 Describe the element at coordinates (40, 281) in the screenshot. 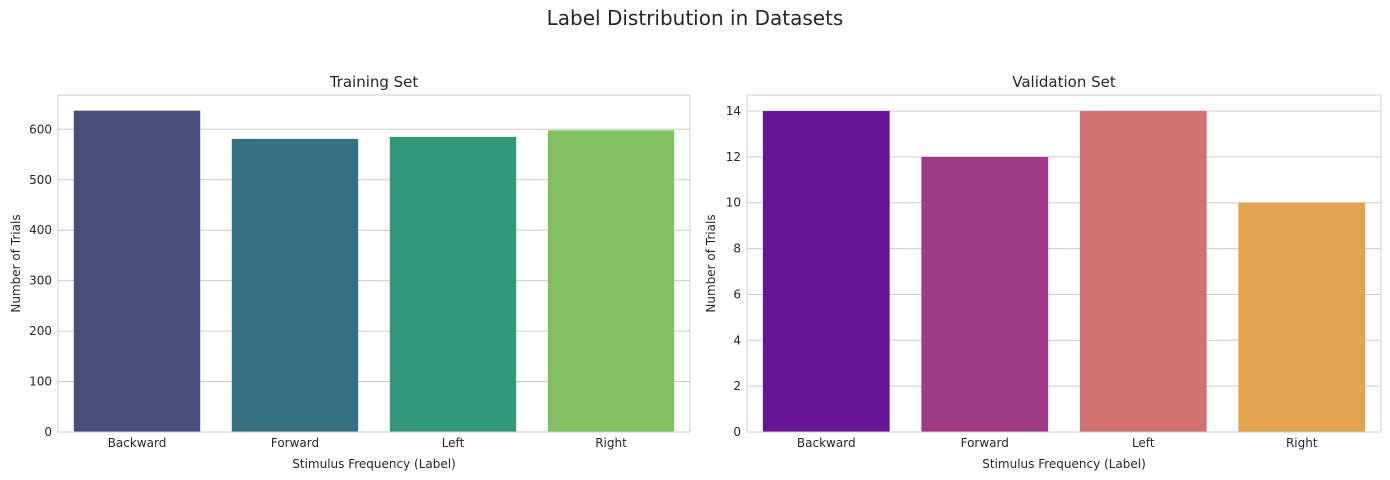

I see `training-y-tick-label: 300` at that location.